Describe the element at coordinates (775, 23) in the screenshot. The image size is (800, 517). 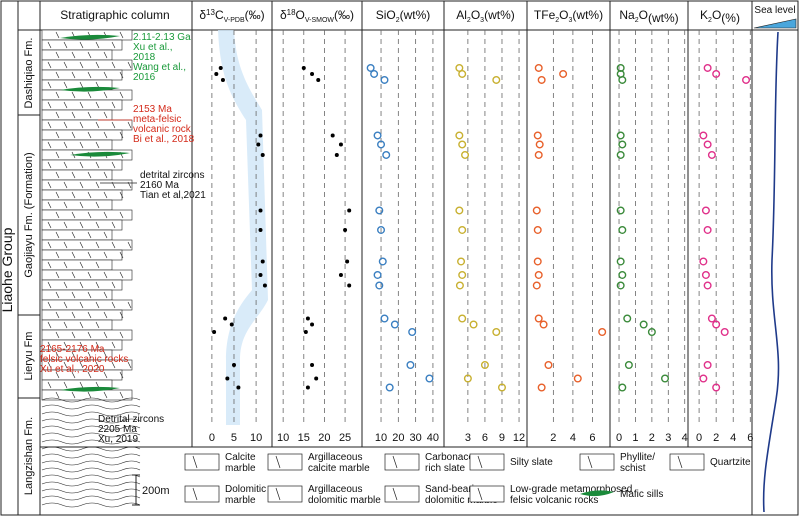
I see `sea-level-wedge` at that location.